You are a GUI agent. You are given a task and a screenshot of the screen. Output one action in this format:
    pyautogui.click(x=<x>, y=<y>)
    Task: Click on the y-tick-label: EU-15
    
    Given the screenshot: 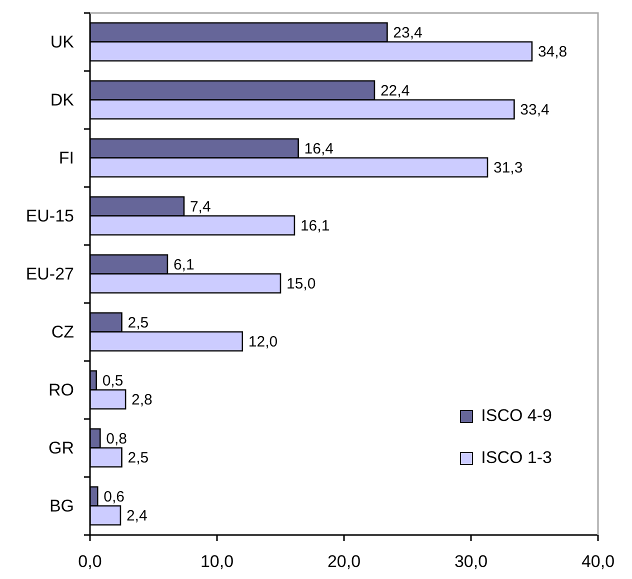 What is the action you would take?
    pyautogui.click(x=50, y=216)
    